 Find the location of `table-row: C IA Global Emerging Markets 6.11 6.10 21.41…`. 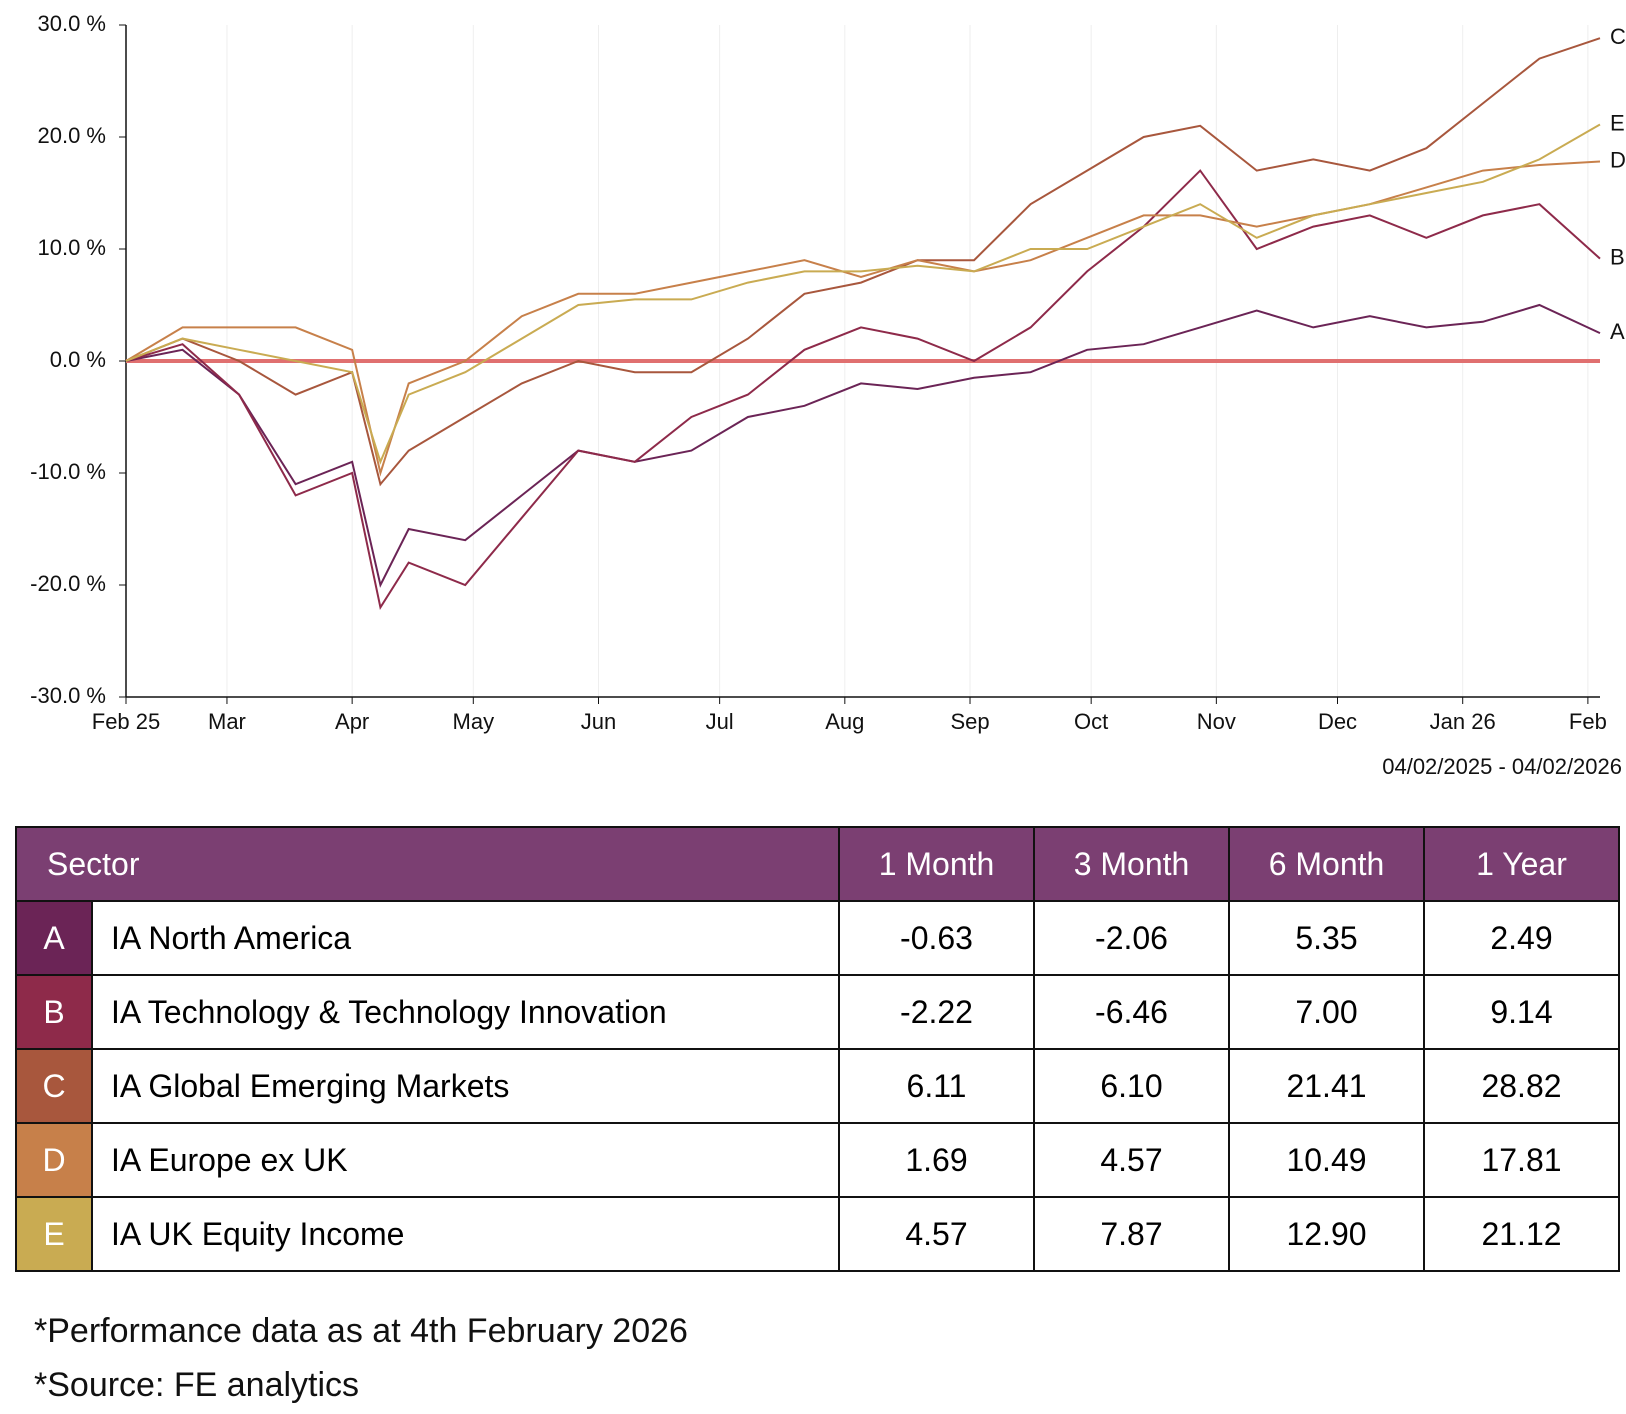

table-row: C IA Global Emerging Markets 6.11 6.10 21.41… is located at coordinates (817, 1086).